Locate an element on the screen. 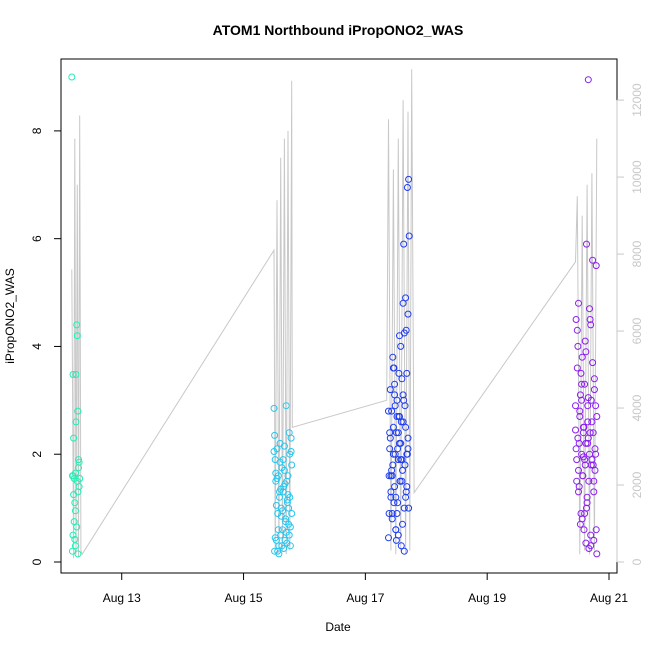  y2-tick-label: 12000 is located at coordinates (637, 100).